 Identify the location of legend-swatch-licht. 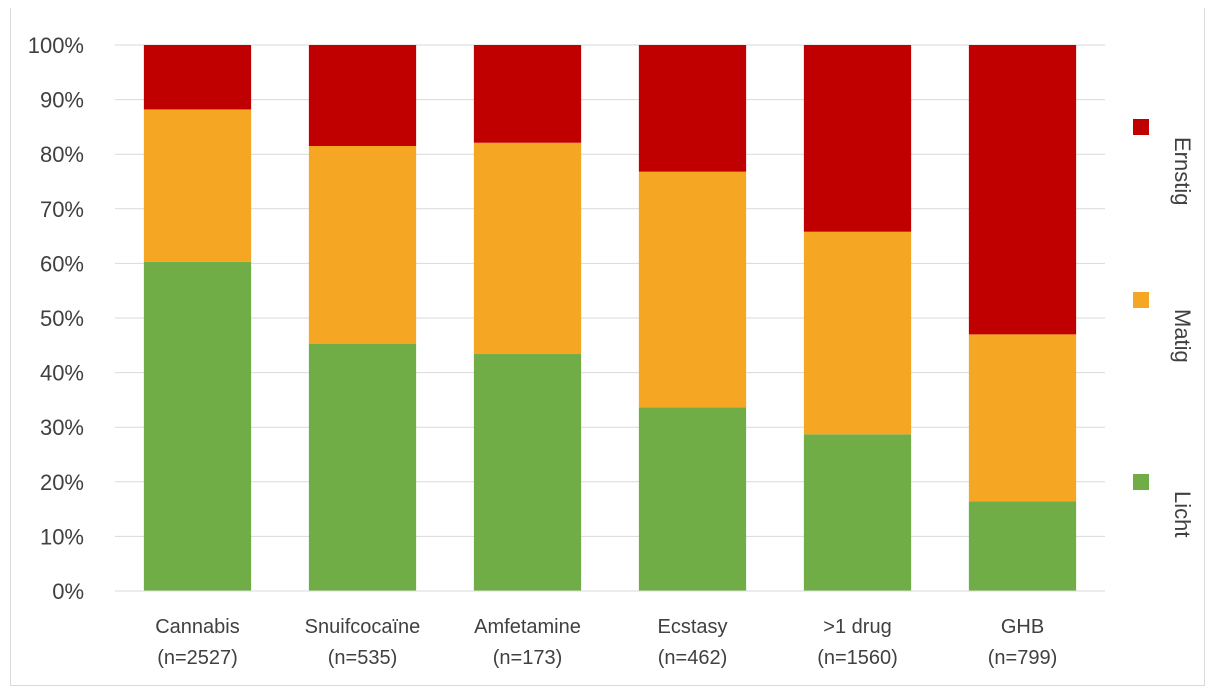
(1141, 482).